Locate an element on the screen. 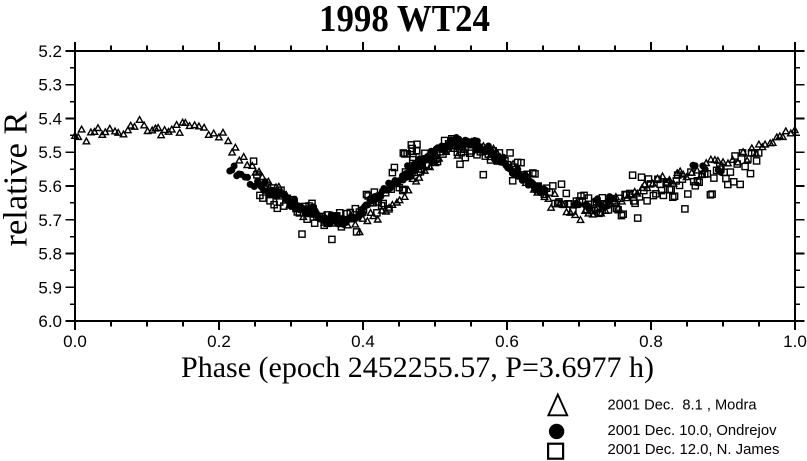  svg-text: 2001 Dec. 8.1 , Modra is located at coordinates (683, 405).